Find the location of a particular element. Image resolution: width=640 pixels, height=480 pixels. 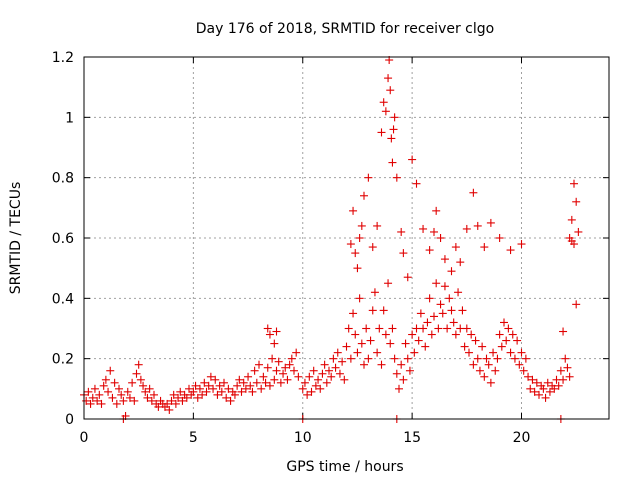

x-tick-label: 10 is located at coordinates (303, 438).